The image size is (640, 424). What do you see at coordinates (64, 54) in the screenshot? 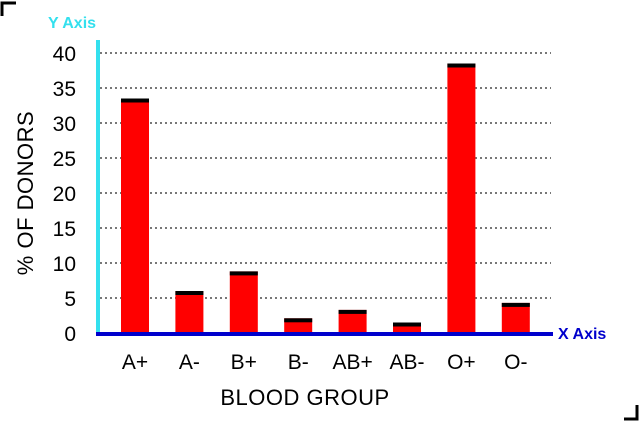
I see `y-tick-label: 40` at bounding box center [64, 54].